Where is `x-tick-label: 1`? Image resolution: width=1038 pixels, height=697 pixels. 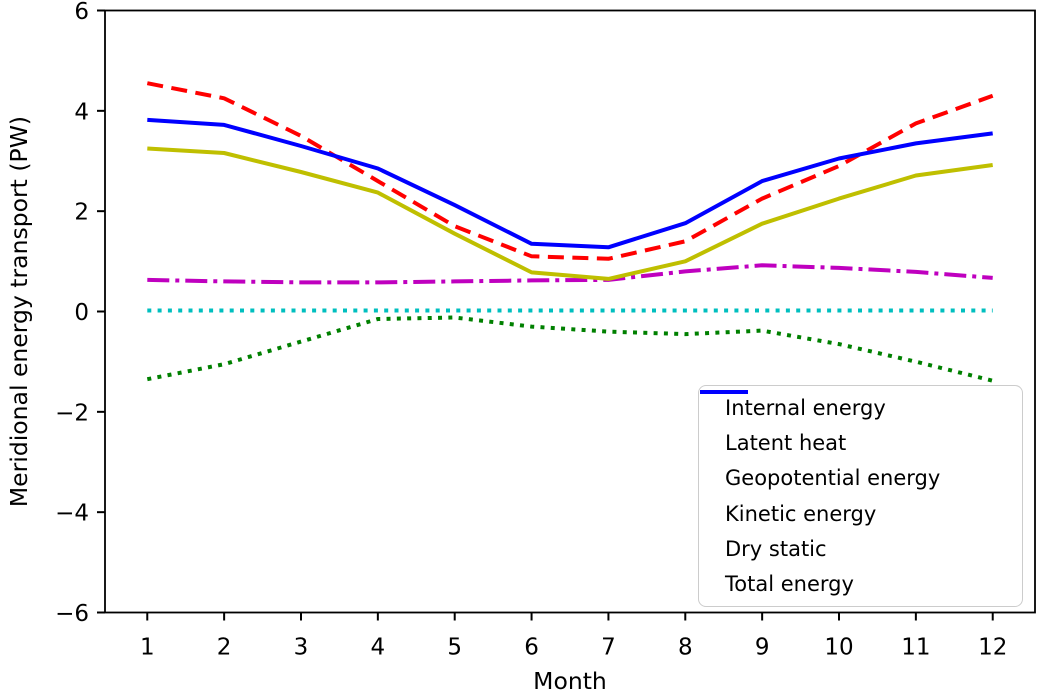
x-tick-label: 1 is located at coordinates (147, 648).